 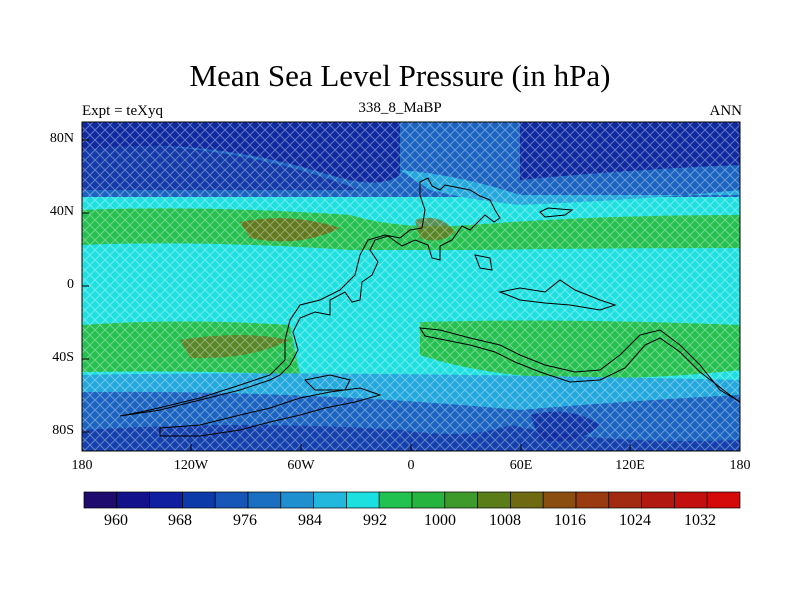 What do you see at coordinates (400, 75) in the screenshot?
I see `map-title: Mean Sea Level Pressure (in hPa)` at bounding box center [400, 75].